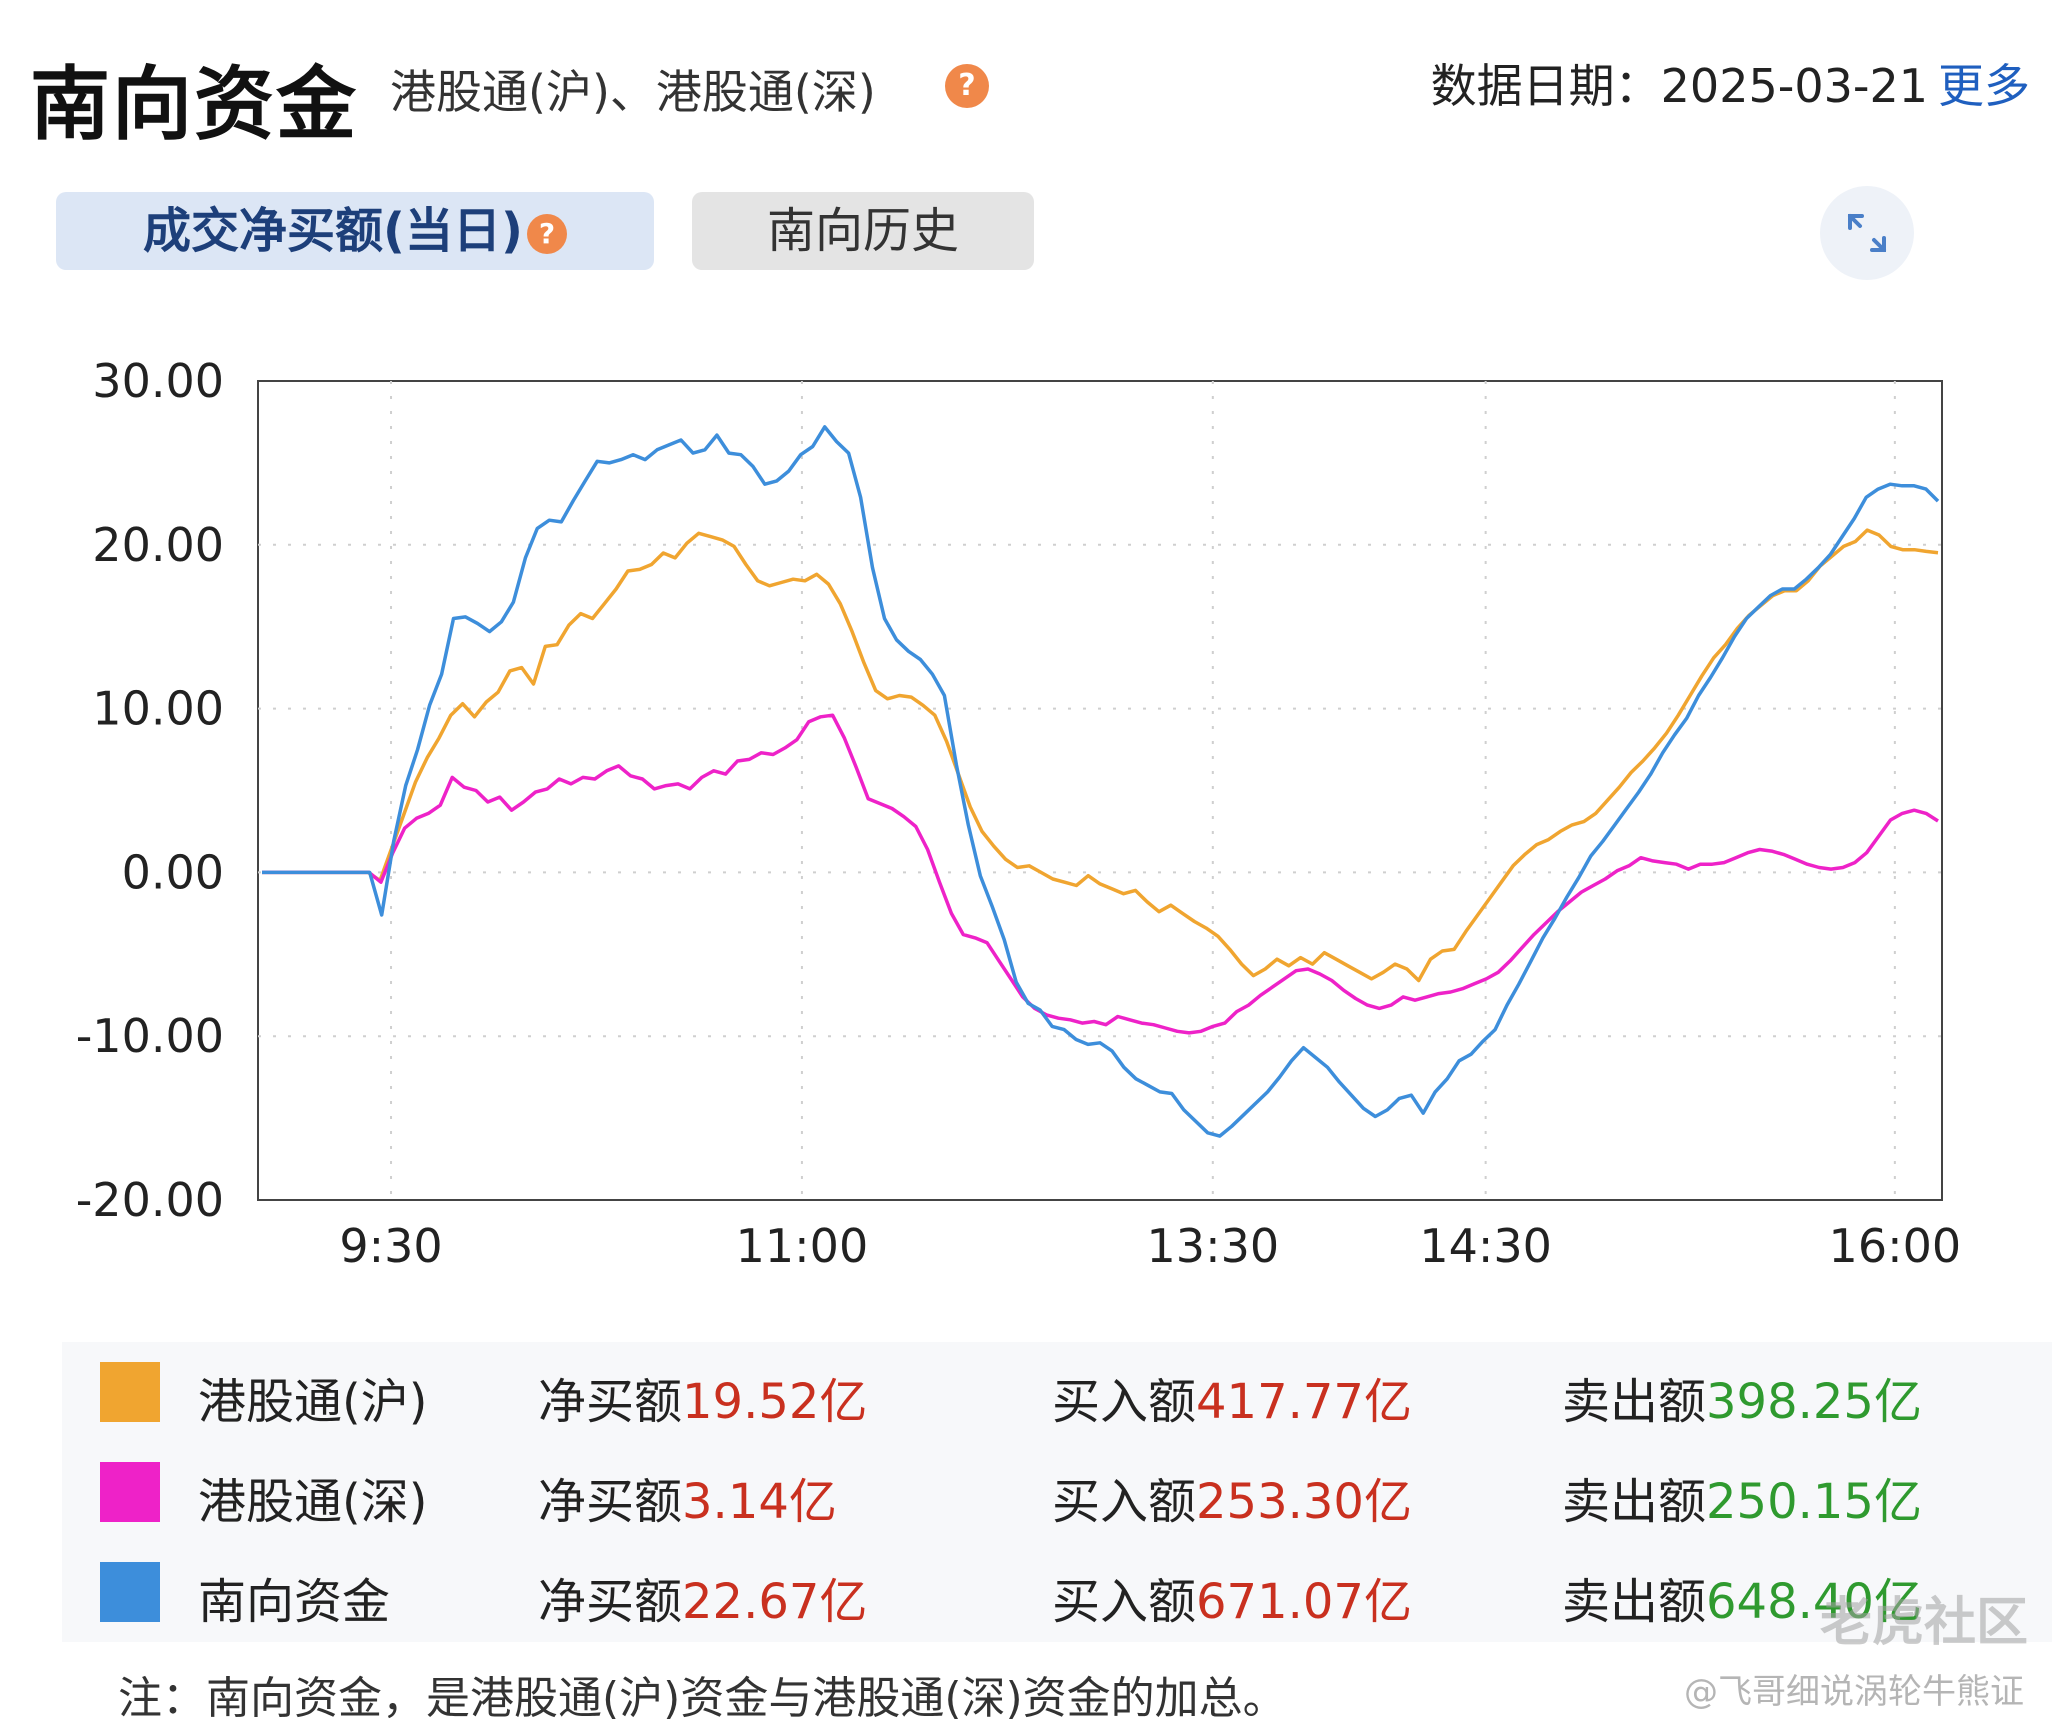 Image resolution: width=2064 pixels, height=1732 pixels. What do you see at coordinates (313, 1402) in the screenshot?
I see `legend-name: 港股通(沪)` at bounding box center [313, 1402].